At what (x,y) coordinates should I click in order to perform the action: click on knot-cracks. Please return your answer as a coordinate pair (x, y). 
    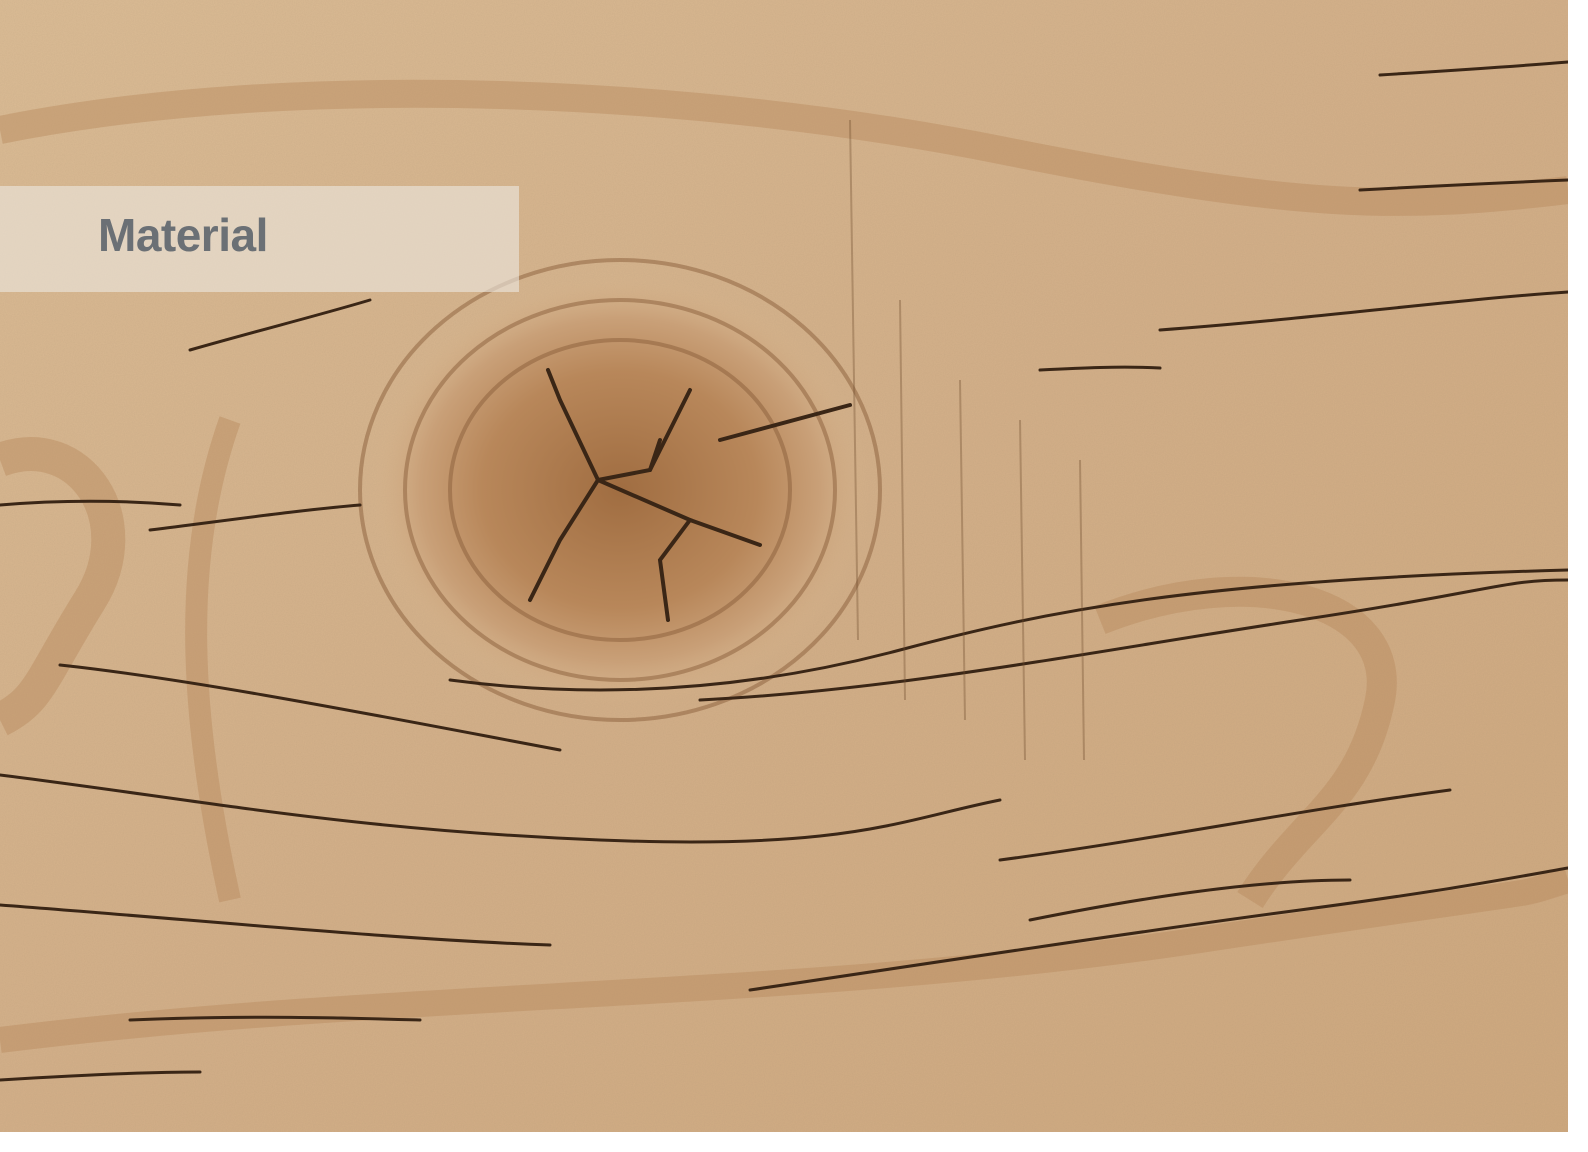
    Looking at the image, I should click on (690, 495).